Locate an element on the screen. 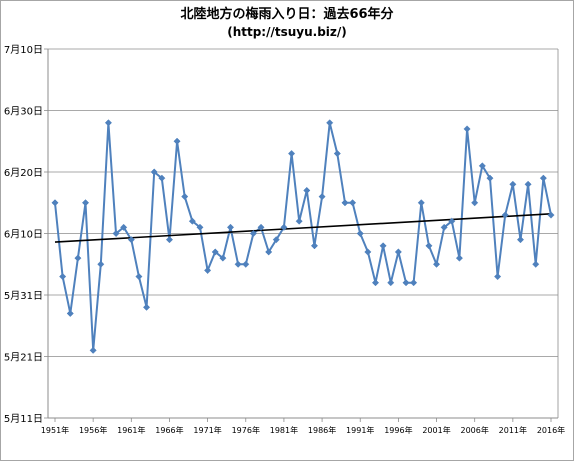 The width and height of the screenshot is (574, 461). x-tick-label: 1986年 is located at coordinates (322, 430).